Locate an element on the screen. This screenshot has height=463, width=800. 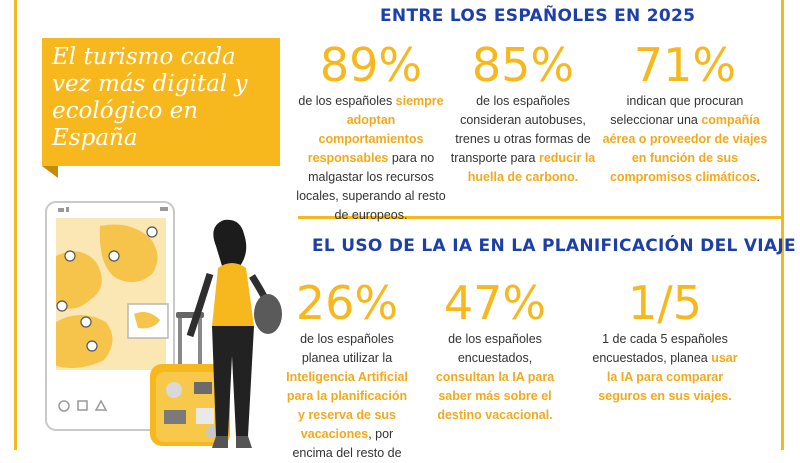
suitcase-illustration is located at coordinates (190, 379).